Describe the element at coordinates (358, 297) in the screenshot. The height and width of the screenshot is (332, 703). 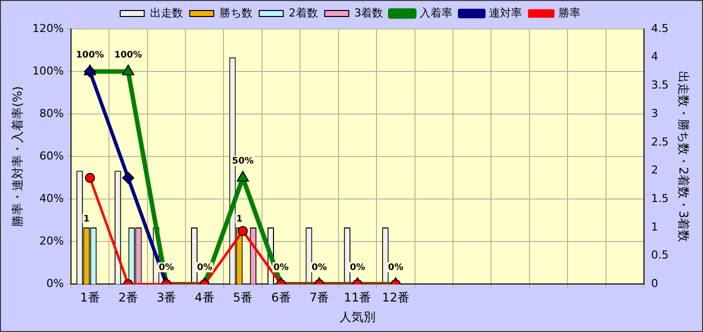
I see `x-tick-label: 11番` at that location.